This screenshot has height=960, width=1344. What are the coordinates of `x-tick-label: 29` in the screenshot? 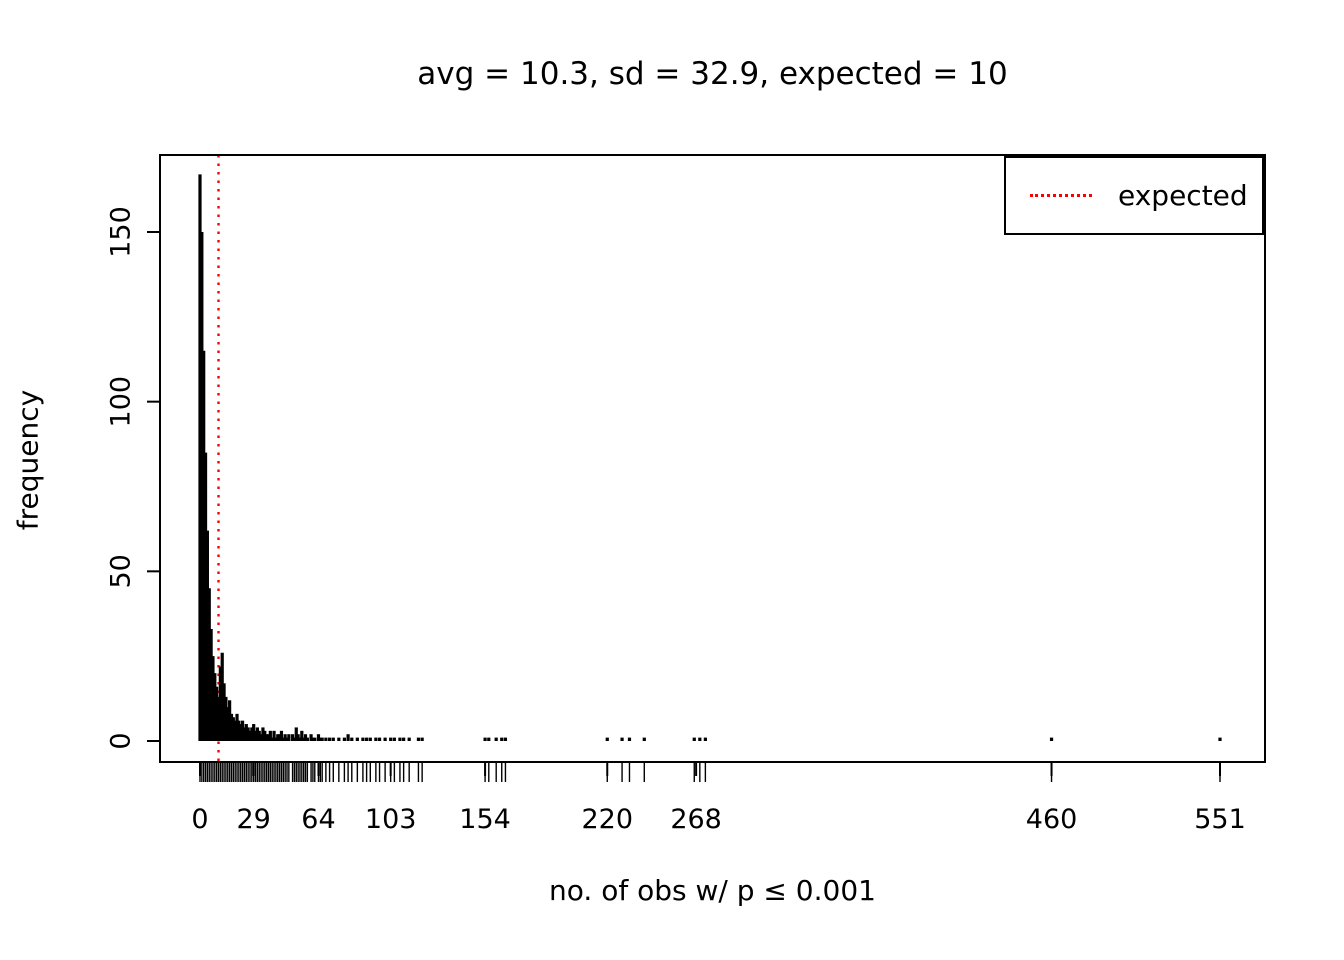 It's located at (254, 819).